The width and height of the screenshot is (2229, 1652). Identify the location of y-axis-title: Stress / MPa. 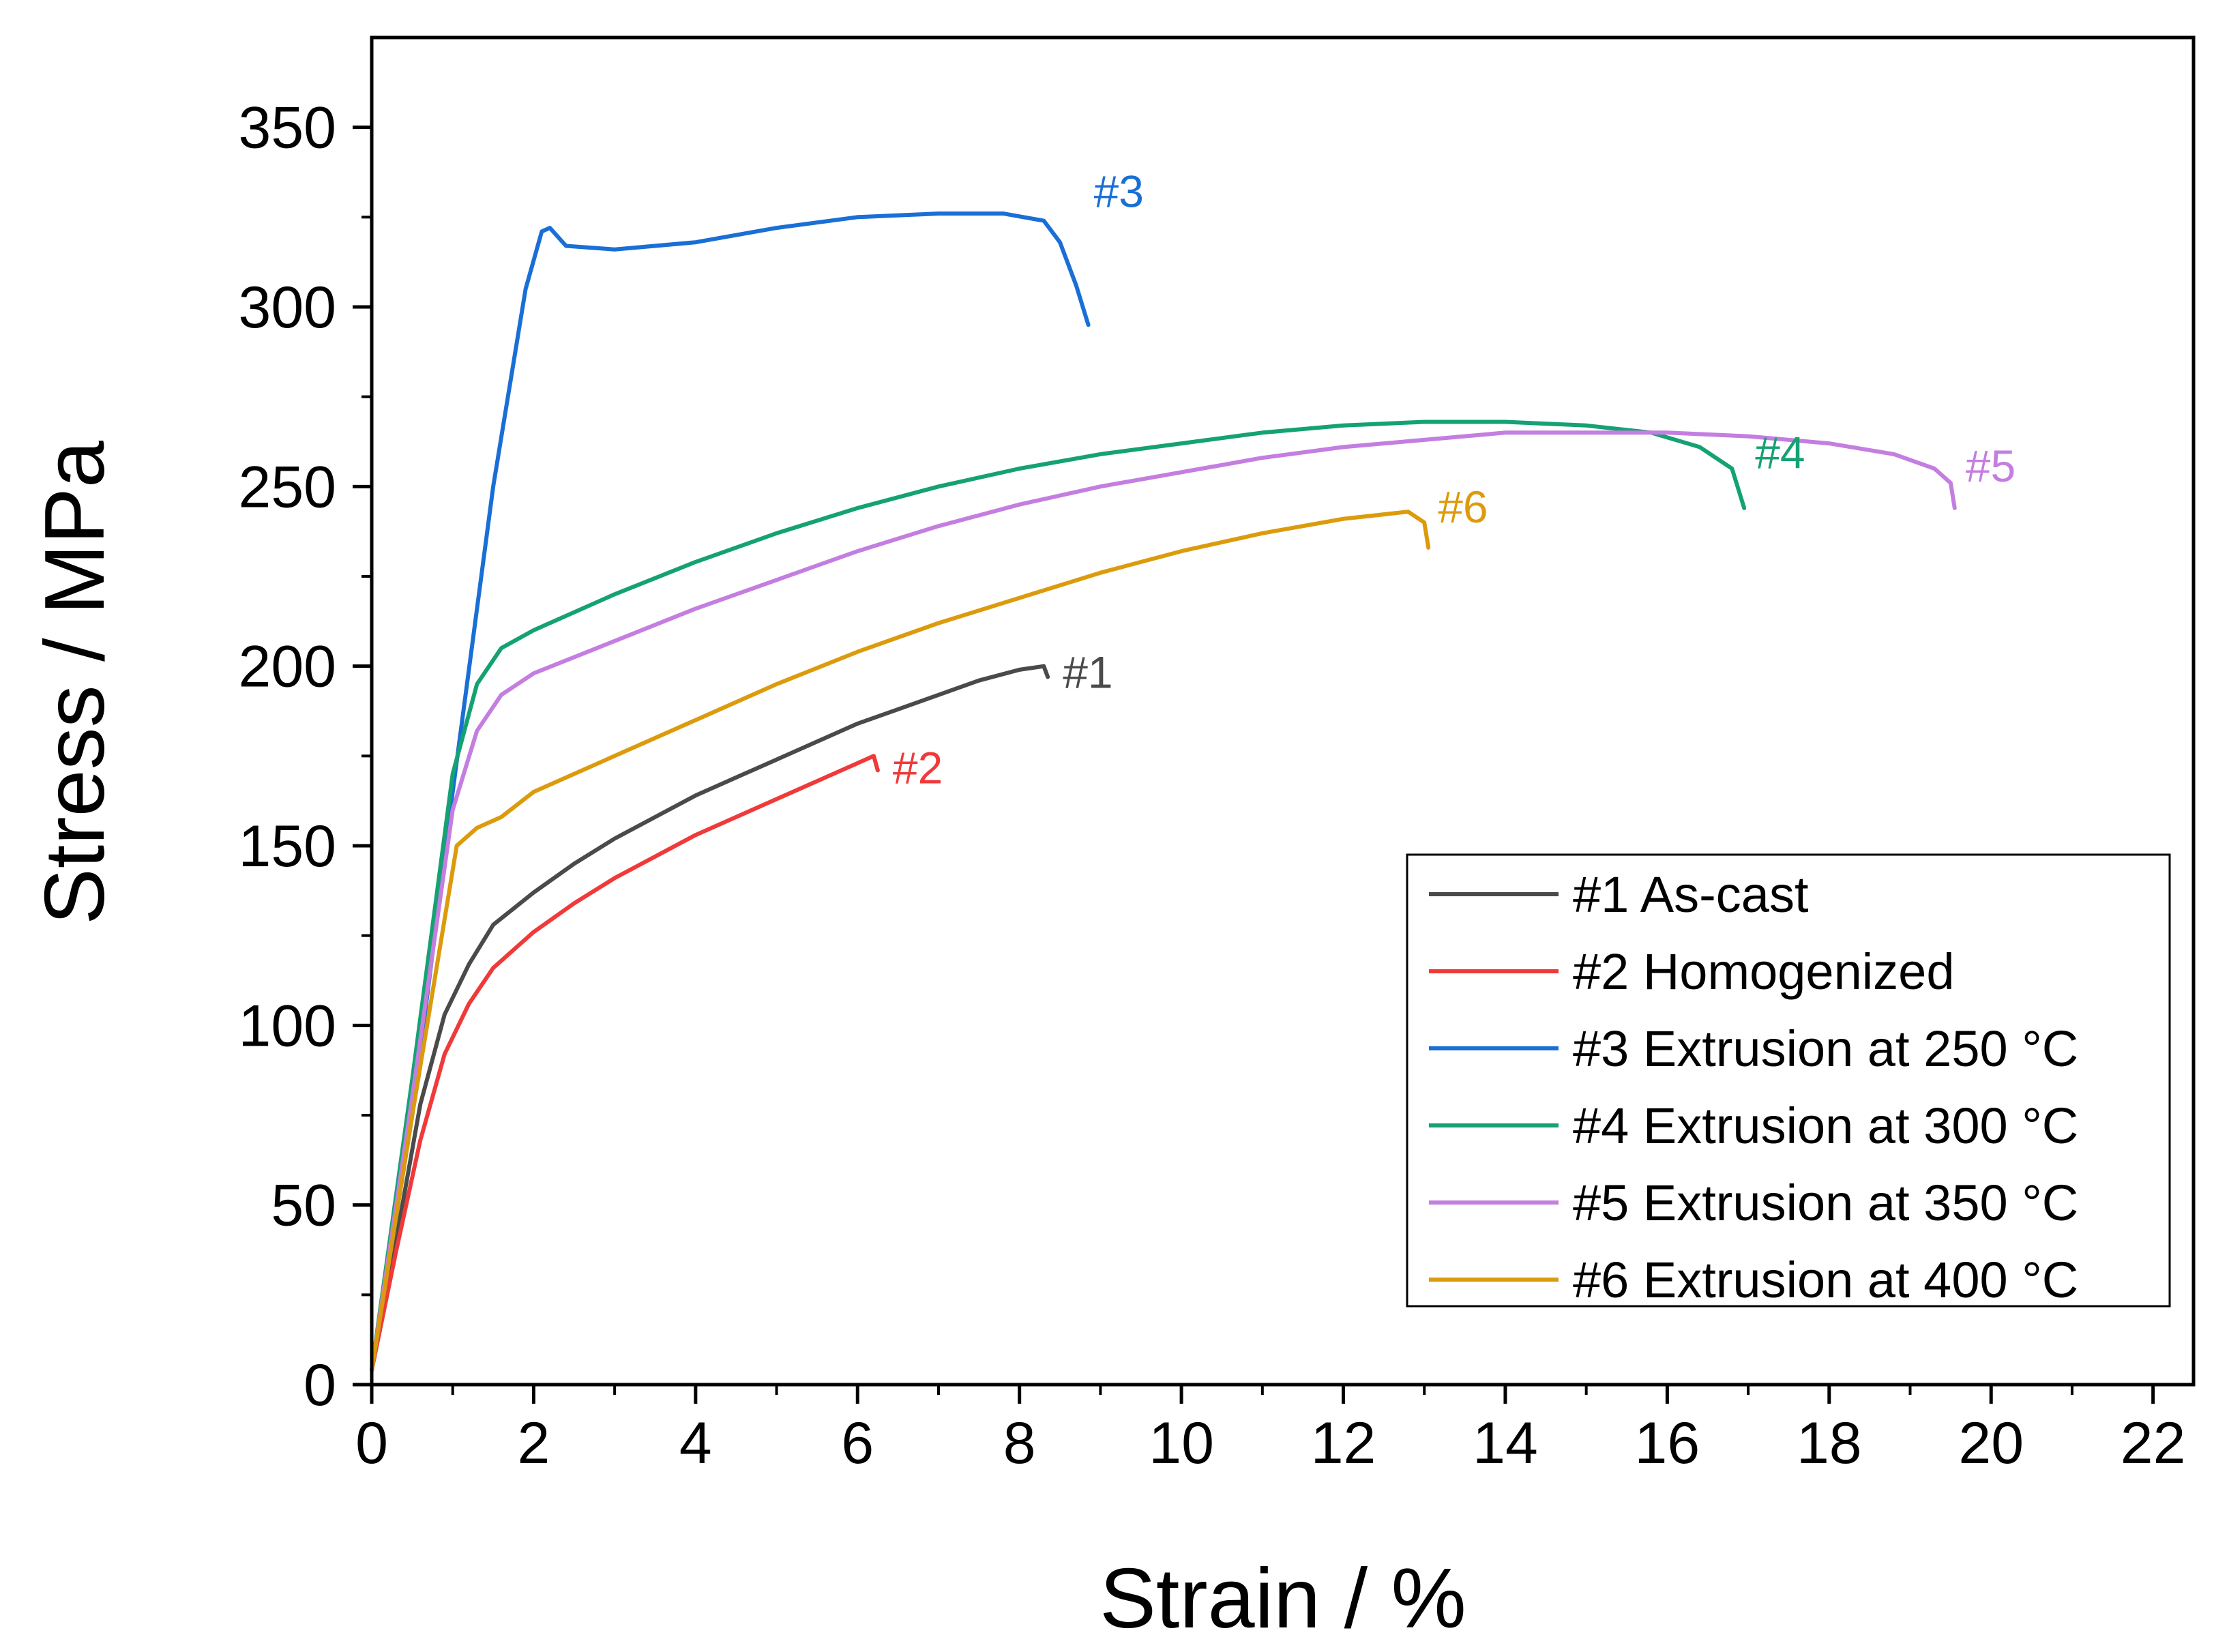
(75, 683).